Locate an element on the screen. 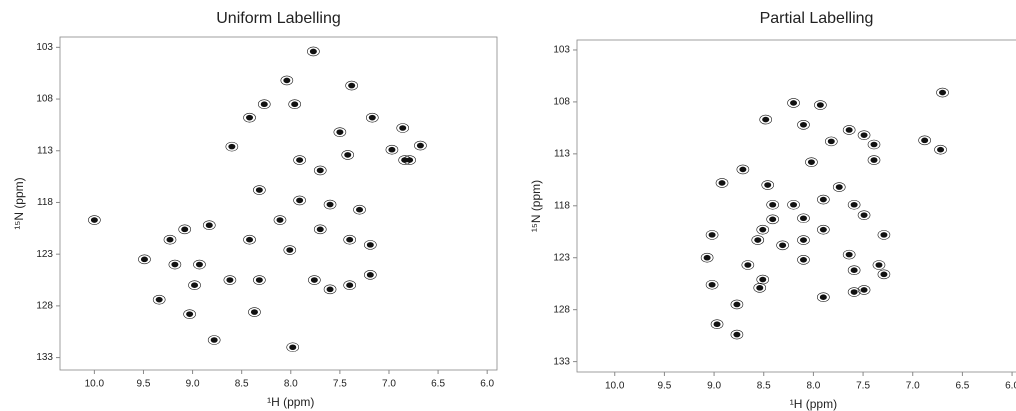 The height and width of the screenshot is (411, 1016). y-tick-label: 118 is located at coordinates (45, 202).